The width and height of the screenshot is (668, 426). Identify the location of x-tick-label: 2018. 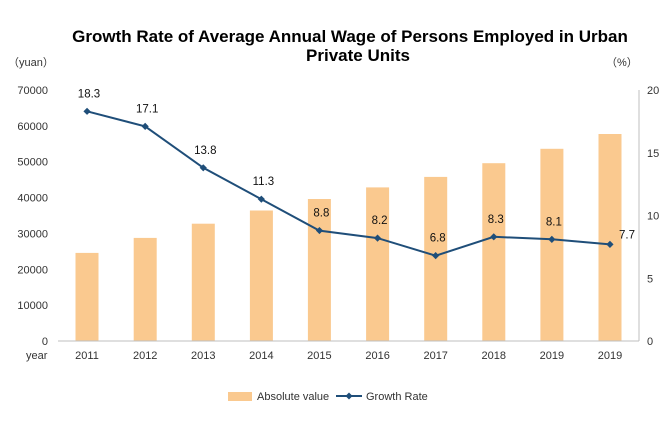
(494, 356).